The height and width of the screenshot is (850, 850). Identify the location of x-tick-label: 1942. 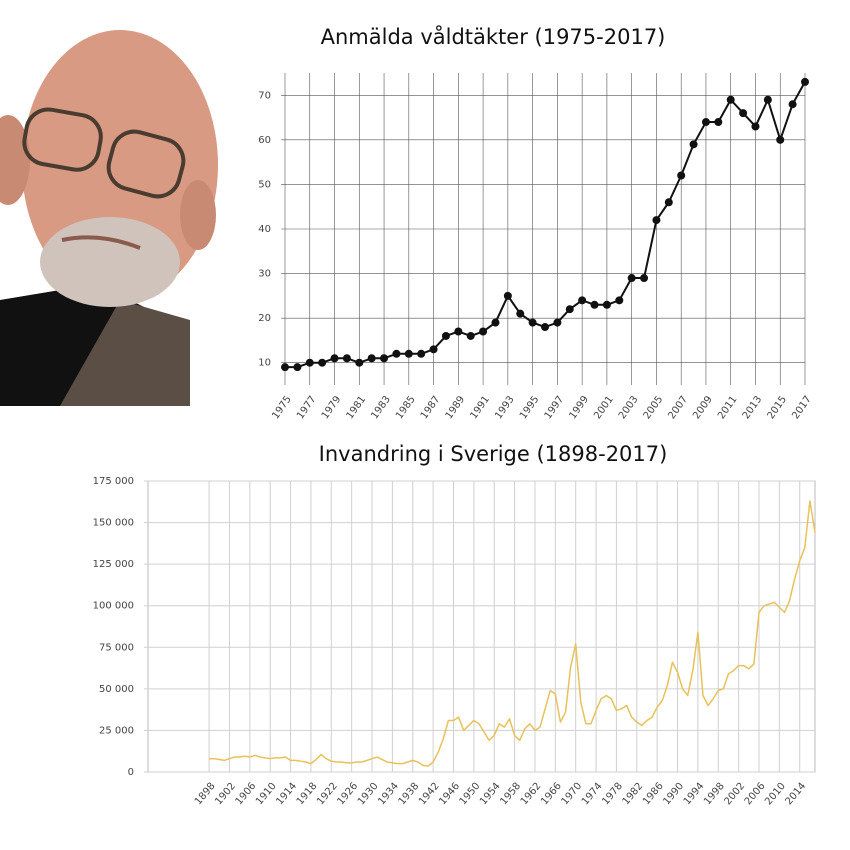
(429, 794).